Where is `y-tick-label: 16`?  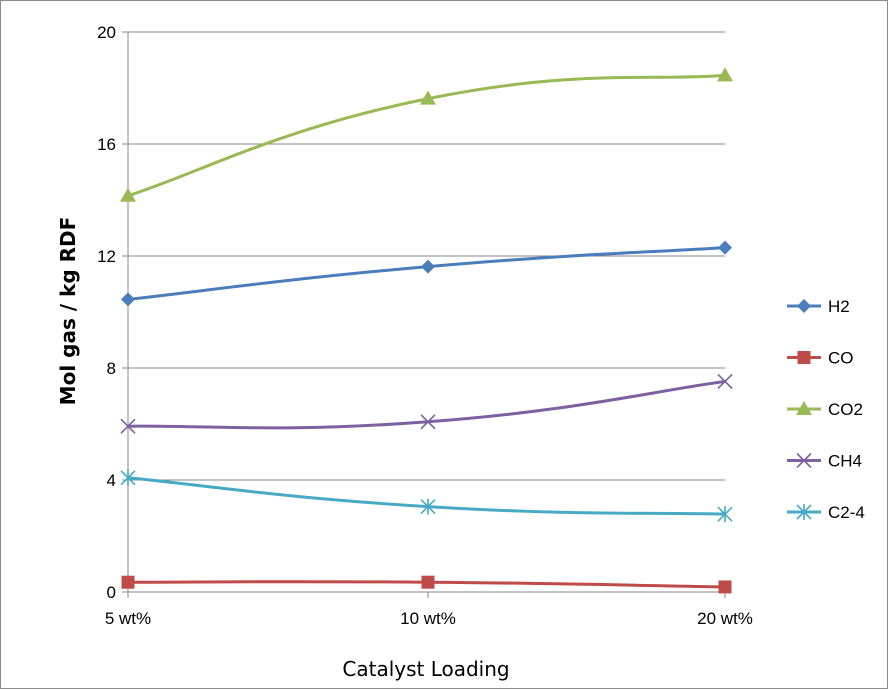 y-tick-label: 16 is located at coordinates (106, 144).